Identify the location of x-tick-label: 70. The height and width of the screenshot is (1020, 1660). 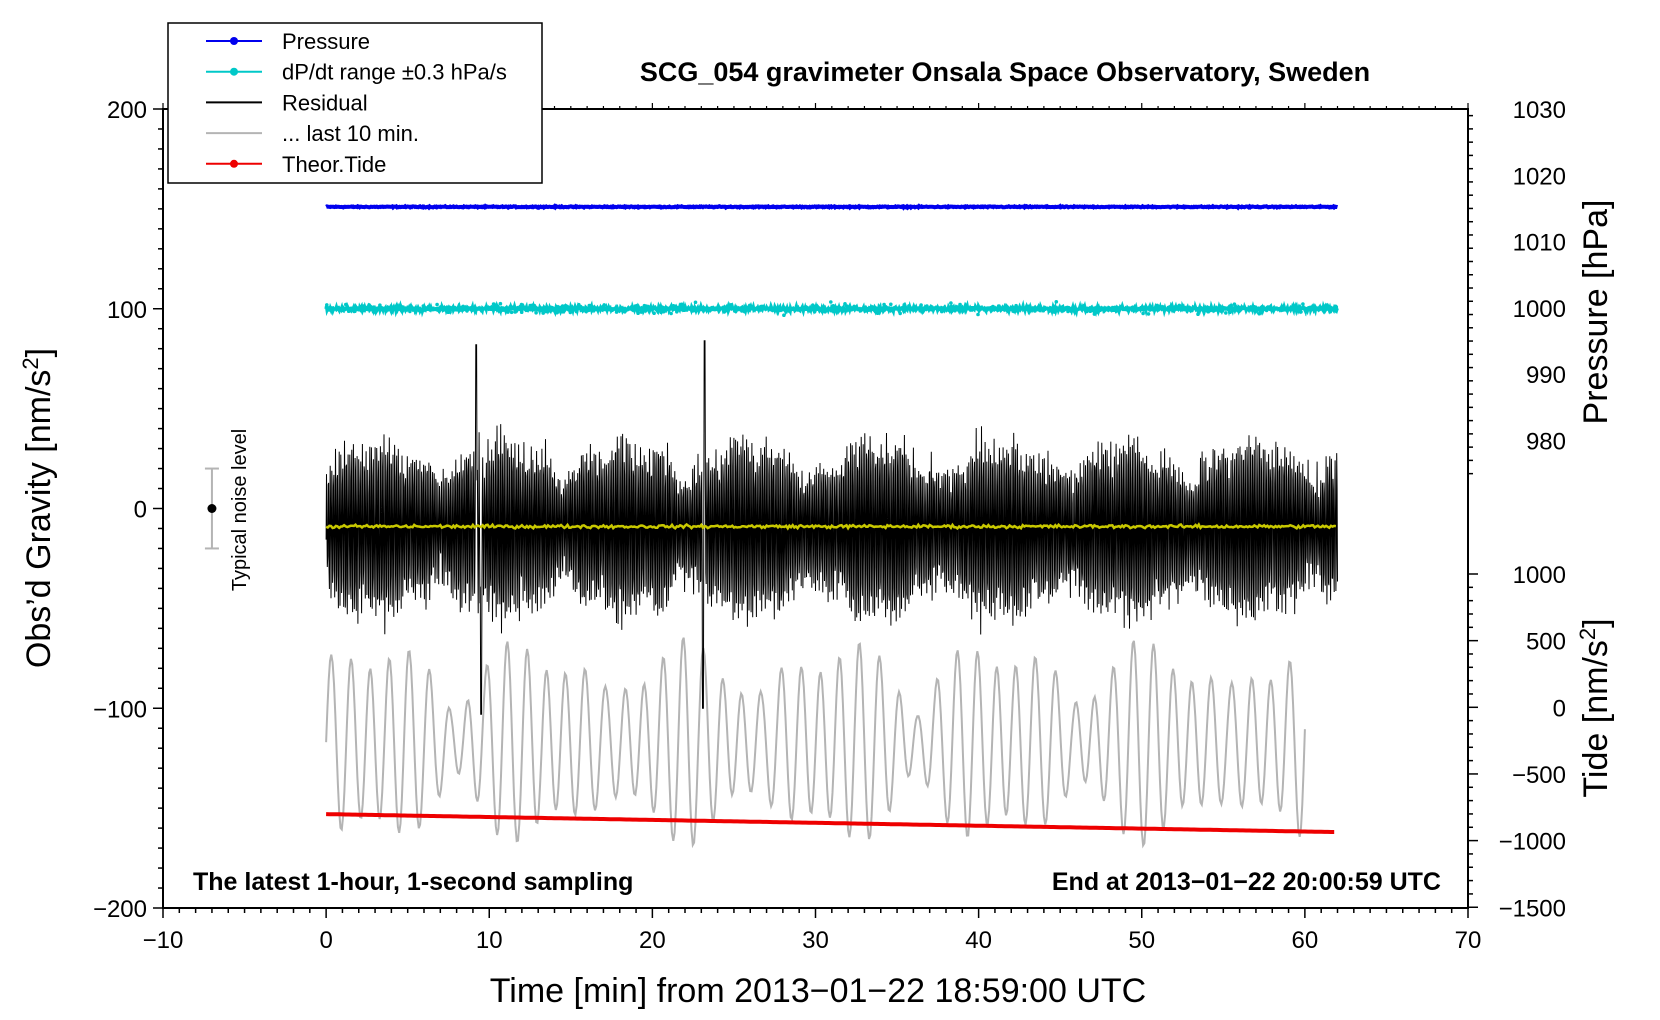
(1468, 940).